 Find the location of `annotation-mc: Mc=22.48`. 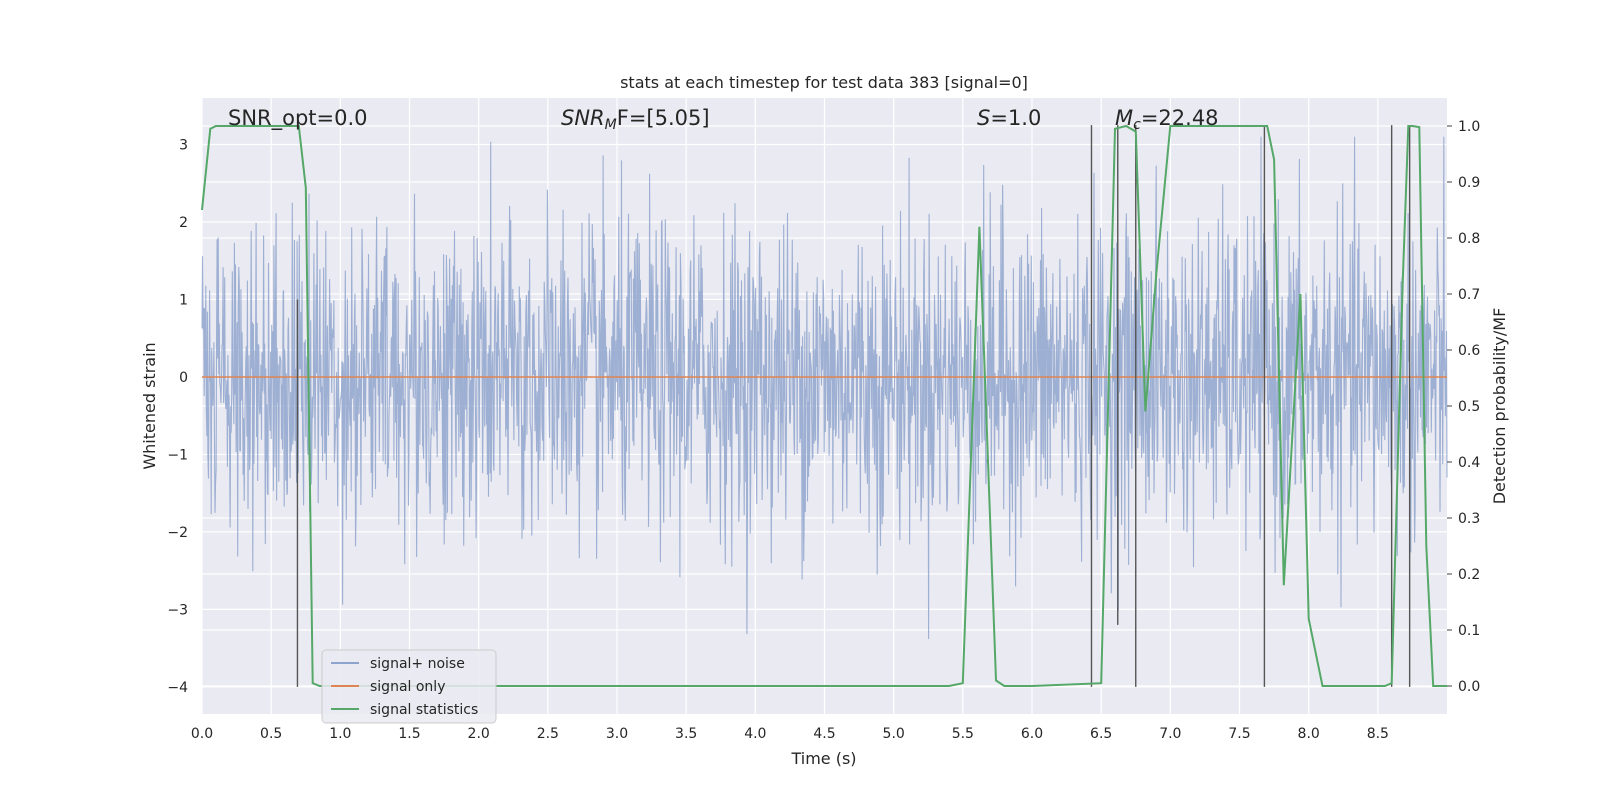

annotation-mc: Mc=22.48 is located at coordinates (1167, 119).